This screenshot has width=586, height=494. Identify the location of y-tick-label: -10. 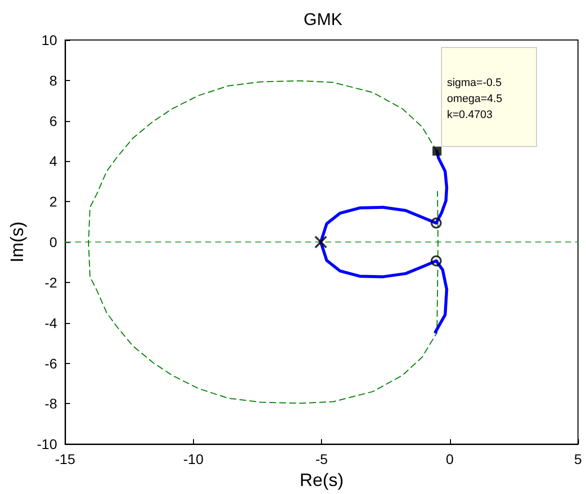
(47, 444).